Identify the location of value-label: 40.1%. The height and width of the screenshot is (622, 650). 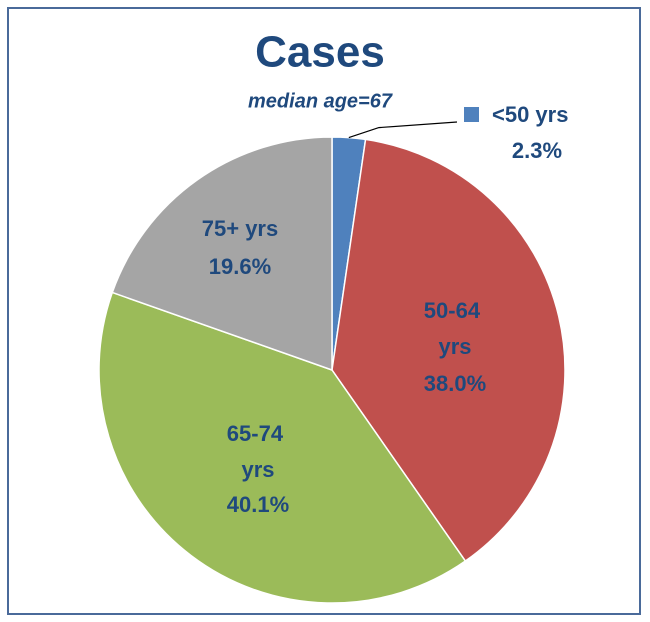
(258, 504).